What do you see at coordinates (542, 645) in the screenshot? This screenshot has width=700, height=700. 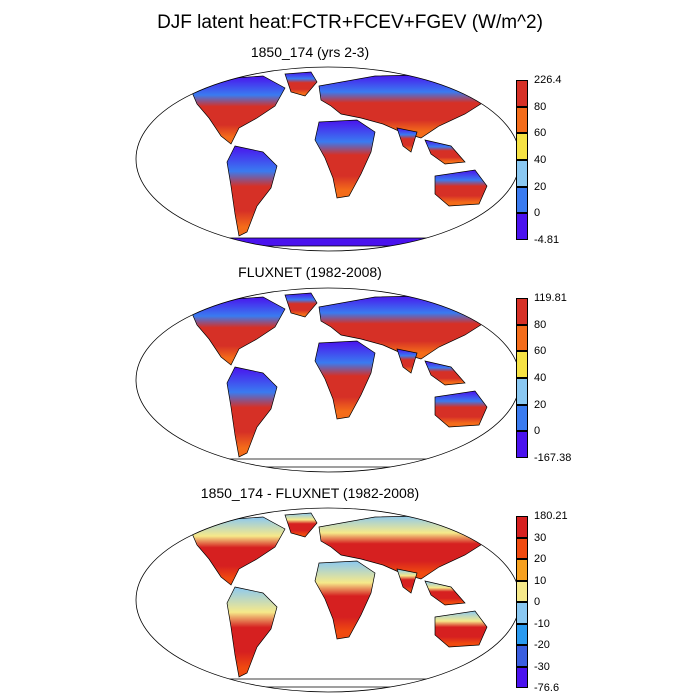 I see `colorbar-label: -20` at bounding box center [542, 645].